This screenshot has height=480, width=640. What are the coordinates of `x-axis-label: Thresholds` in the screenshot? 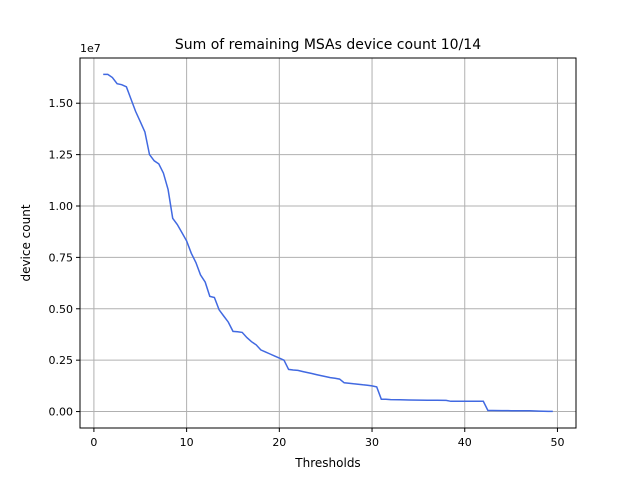 It's located at (327, 463).